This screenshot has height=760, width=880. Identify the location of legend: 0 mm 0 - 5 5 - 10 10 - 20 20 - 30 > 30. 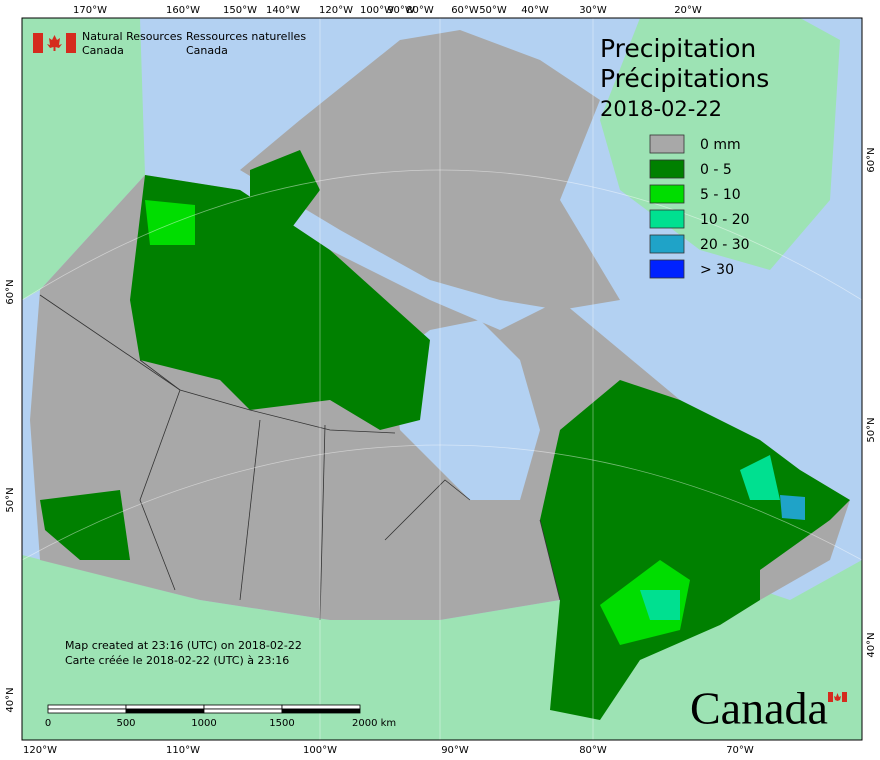
(699, 206).